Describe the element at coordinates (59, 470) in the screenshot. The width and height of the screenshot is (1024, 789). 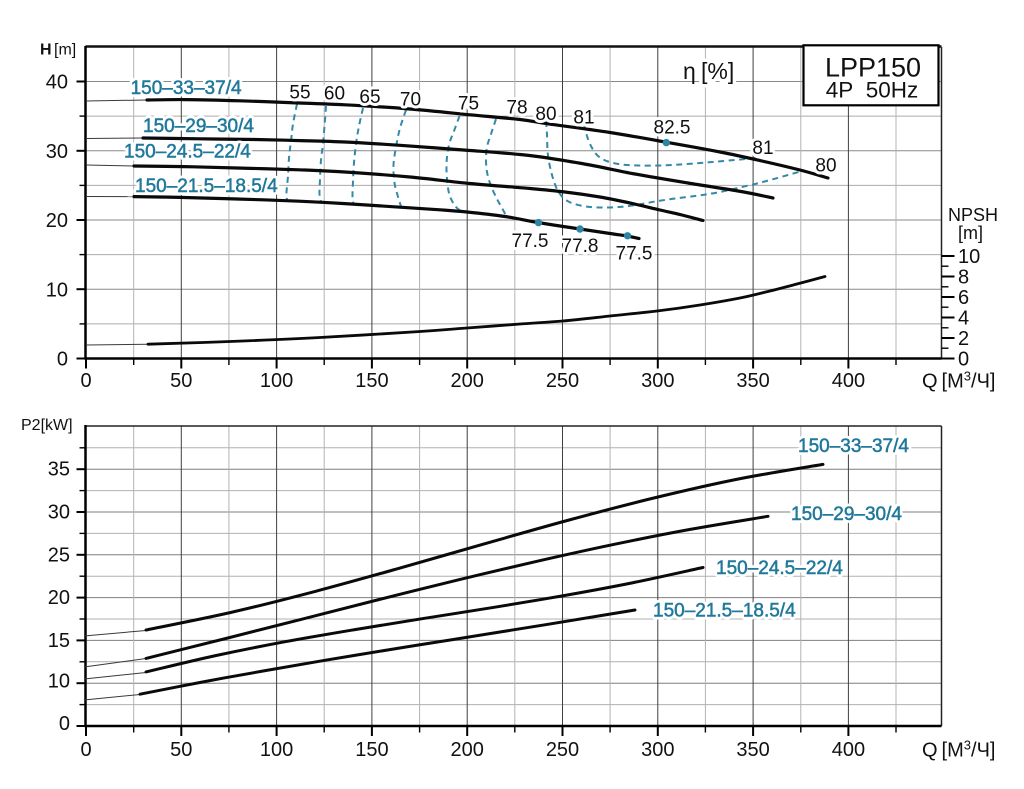
I see `svg-text: 35` at that location.